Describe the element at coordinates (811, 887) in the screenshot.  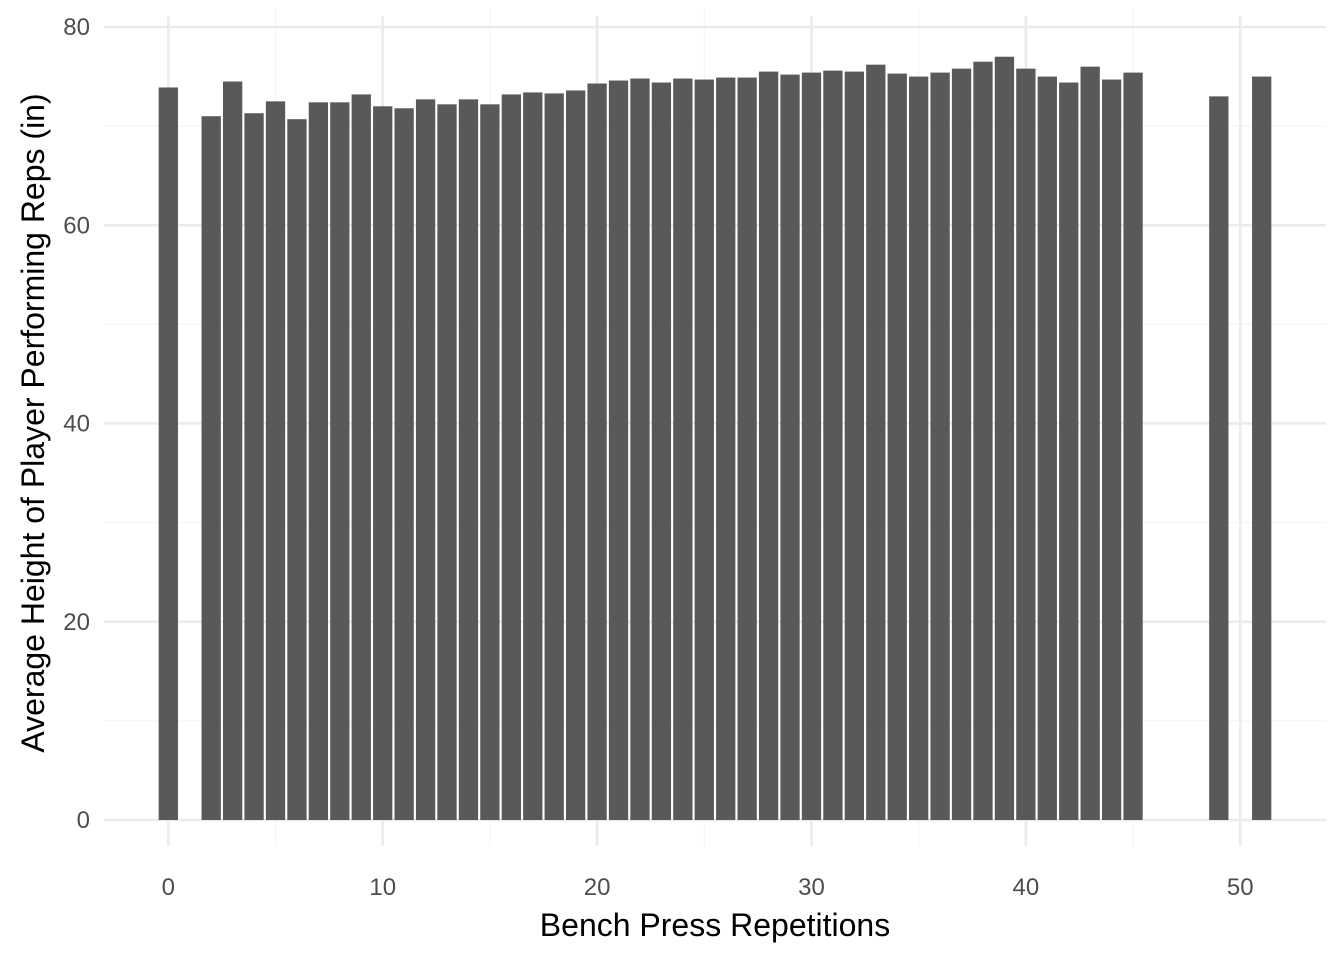
I see `x-tick-label: 30` at that location.